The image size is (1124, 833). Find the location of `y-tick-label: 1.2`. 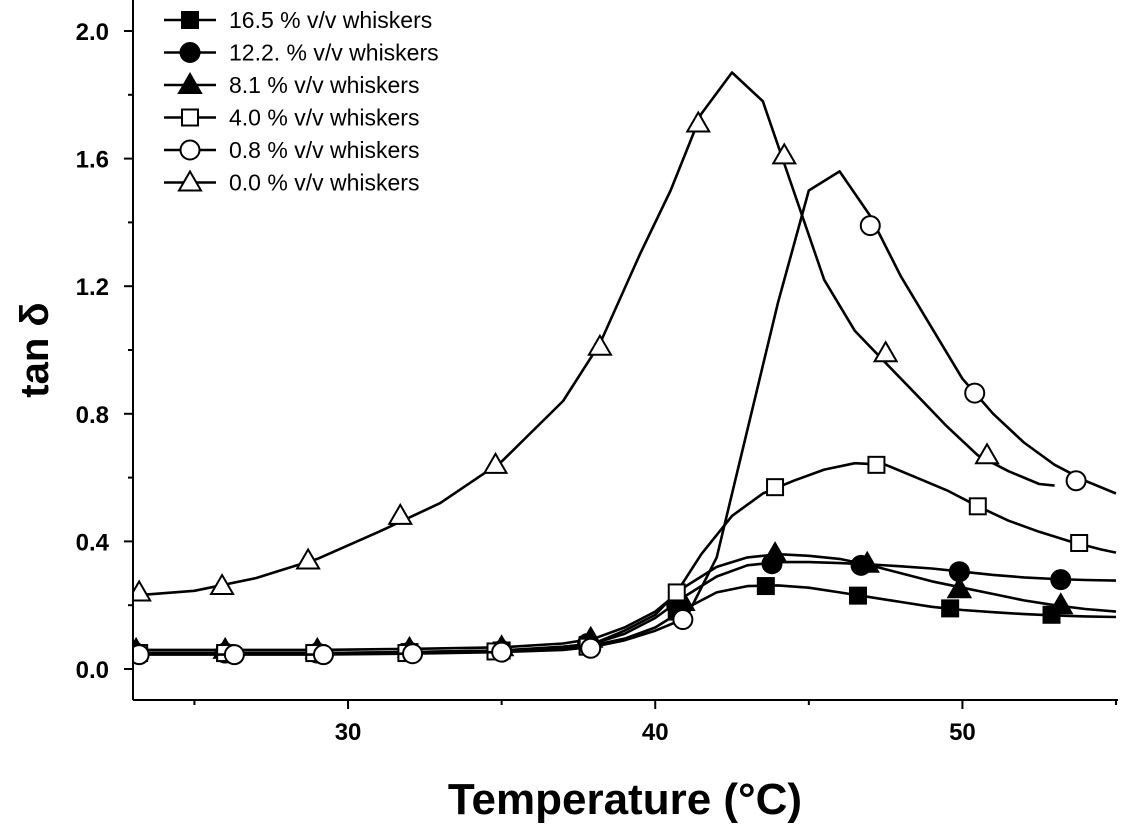

y-tick-label: 1.2 is located at coordinates (92, 287).